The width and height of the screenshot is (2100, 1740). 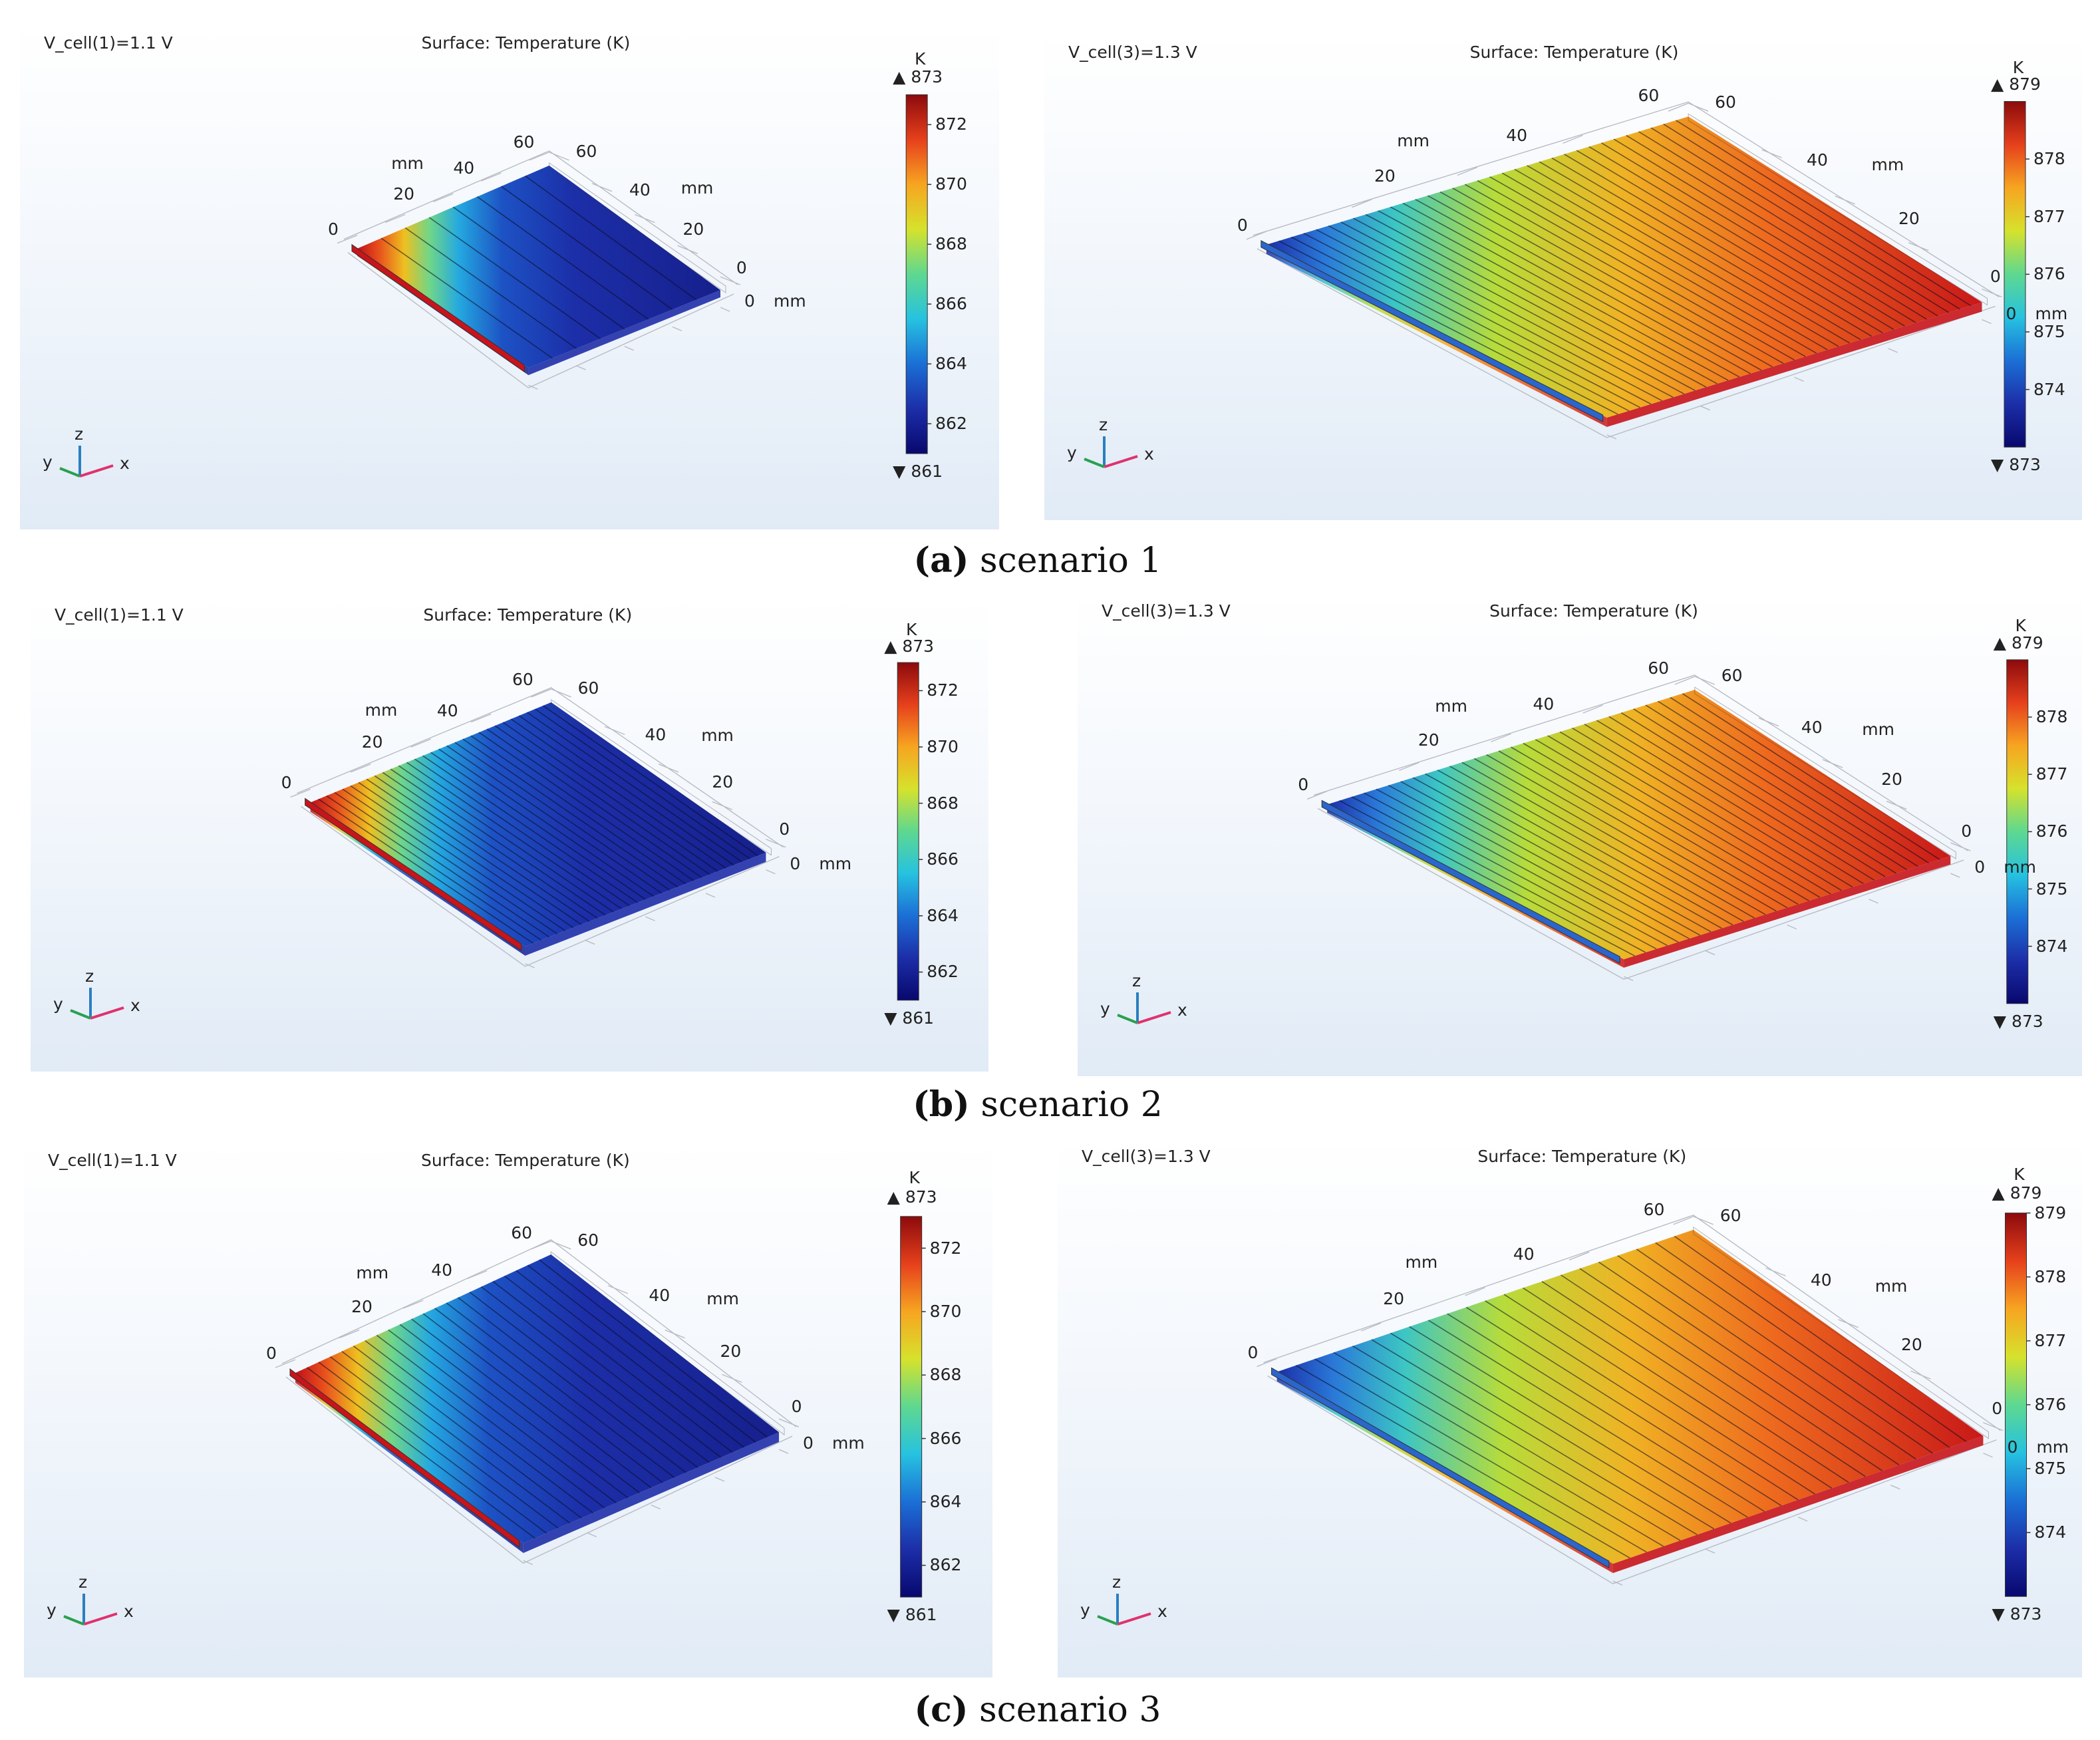 I want to click on colorbar-tick-label: 875, so click(x=2051, y=889).